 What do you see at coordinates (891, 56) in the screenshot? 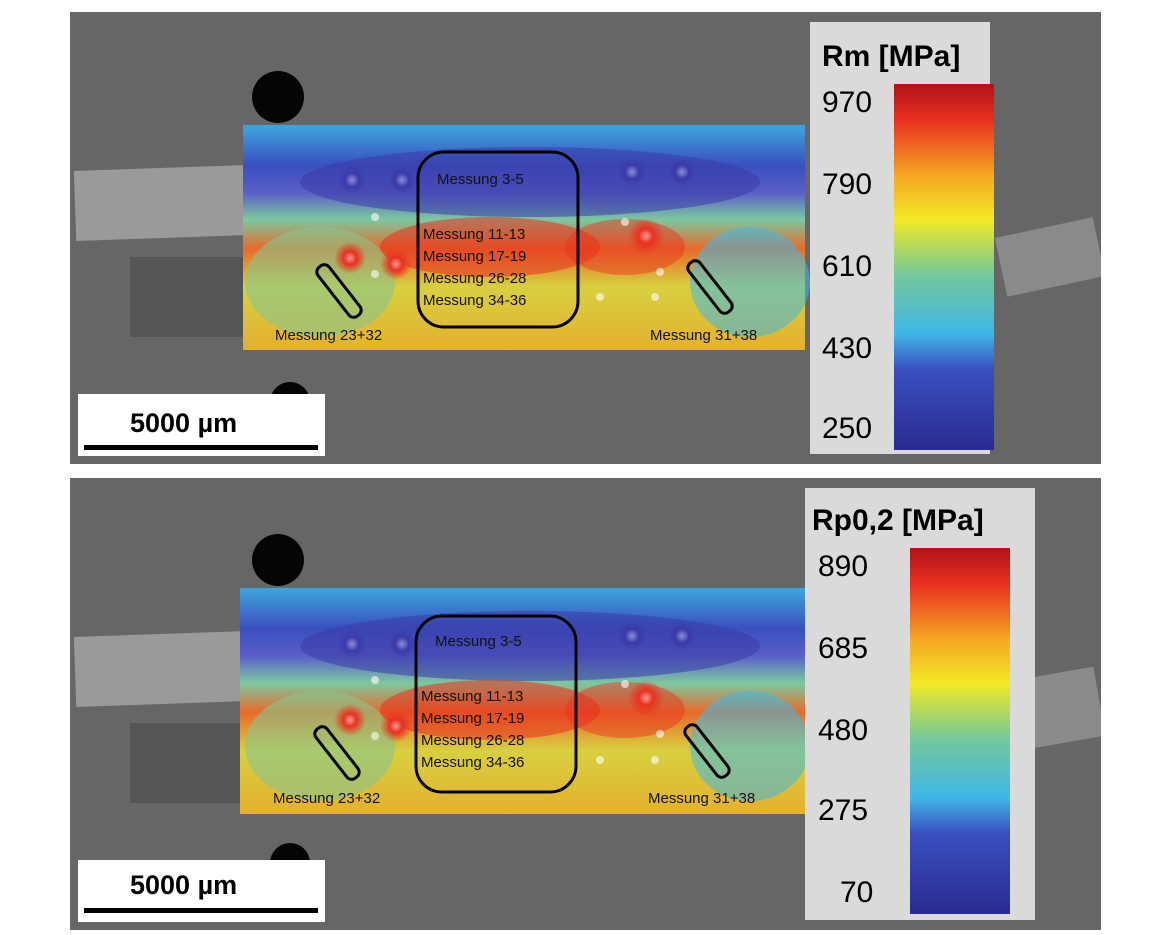
I see `legend-title: Rm [MPa]` at bounding box center [891, 56].